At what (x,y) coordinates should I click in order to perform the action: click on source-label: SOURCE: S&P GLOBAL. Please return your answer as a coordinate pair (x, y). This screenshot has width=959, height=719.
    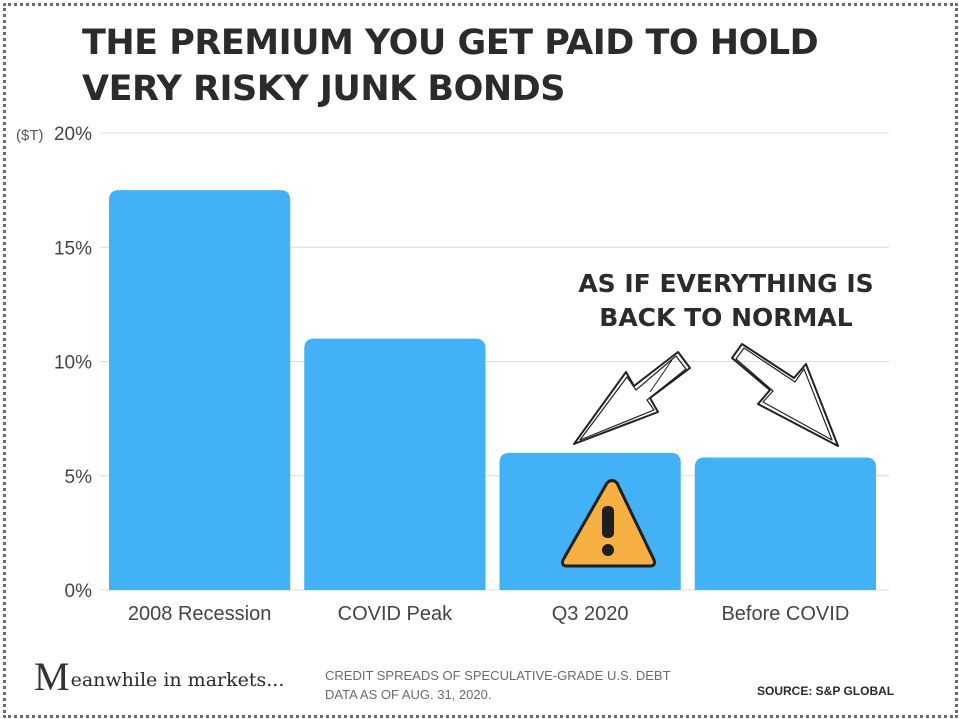
    Looking at the image, I should click on (826, 691).